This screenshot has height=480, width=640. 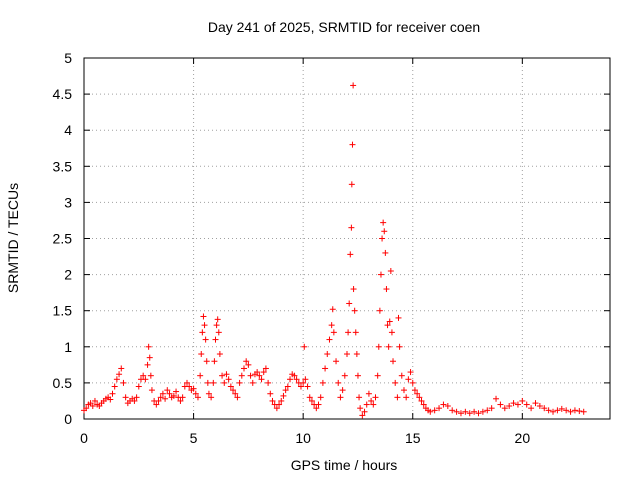 I want to click on y-tick-label: 1, so click(x=68, y=347).